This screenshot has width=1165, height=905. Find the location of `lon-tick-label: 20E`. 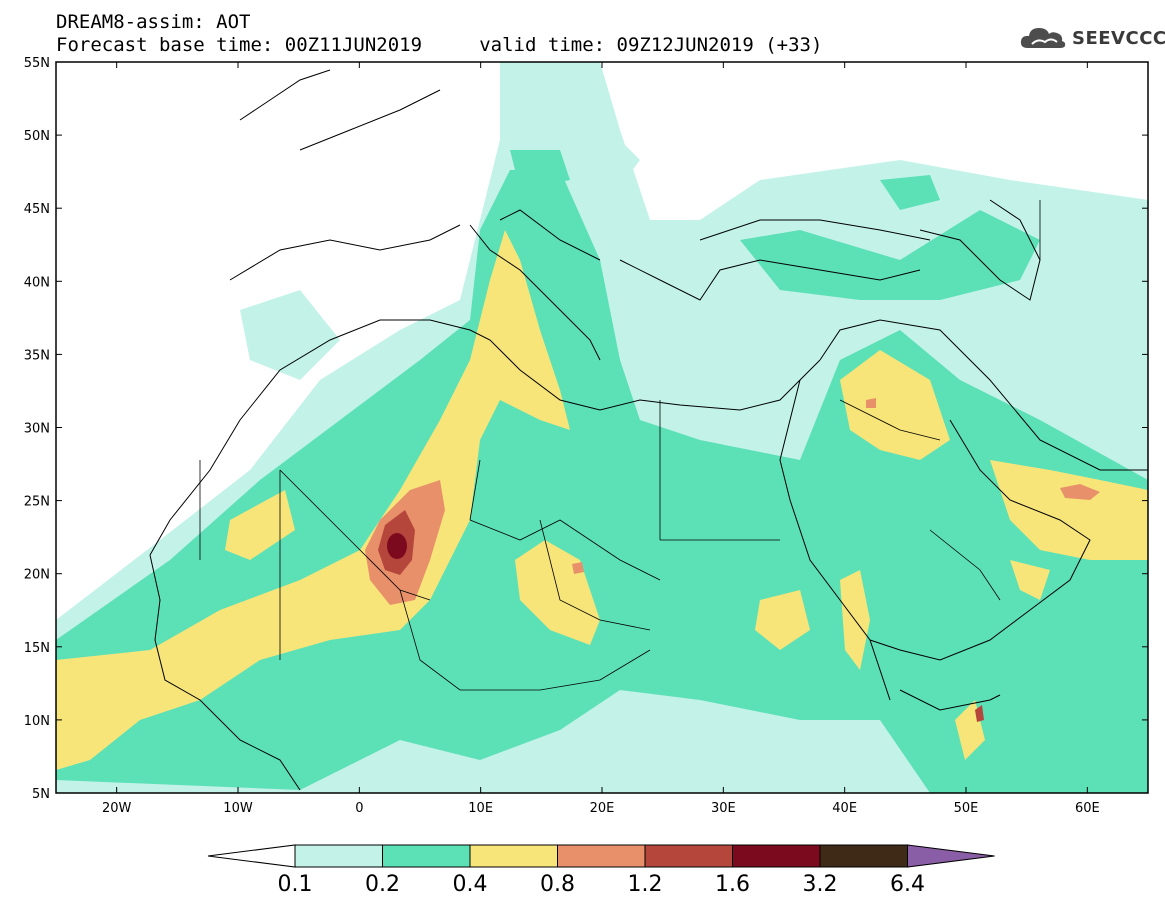

lon-tick-label: 20E is located at coordinates (602, 808).